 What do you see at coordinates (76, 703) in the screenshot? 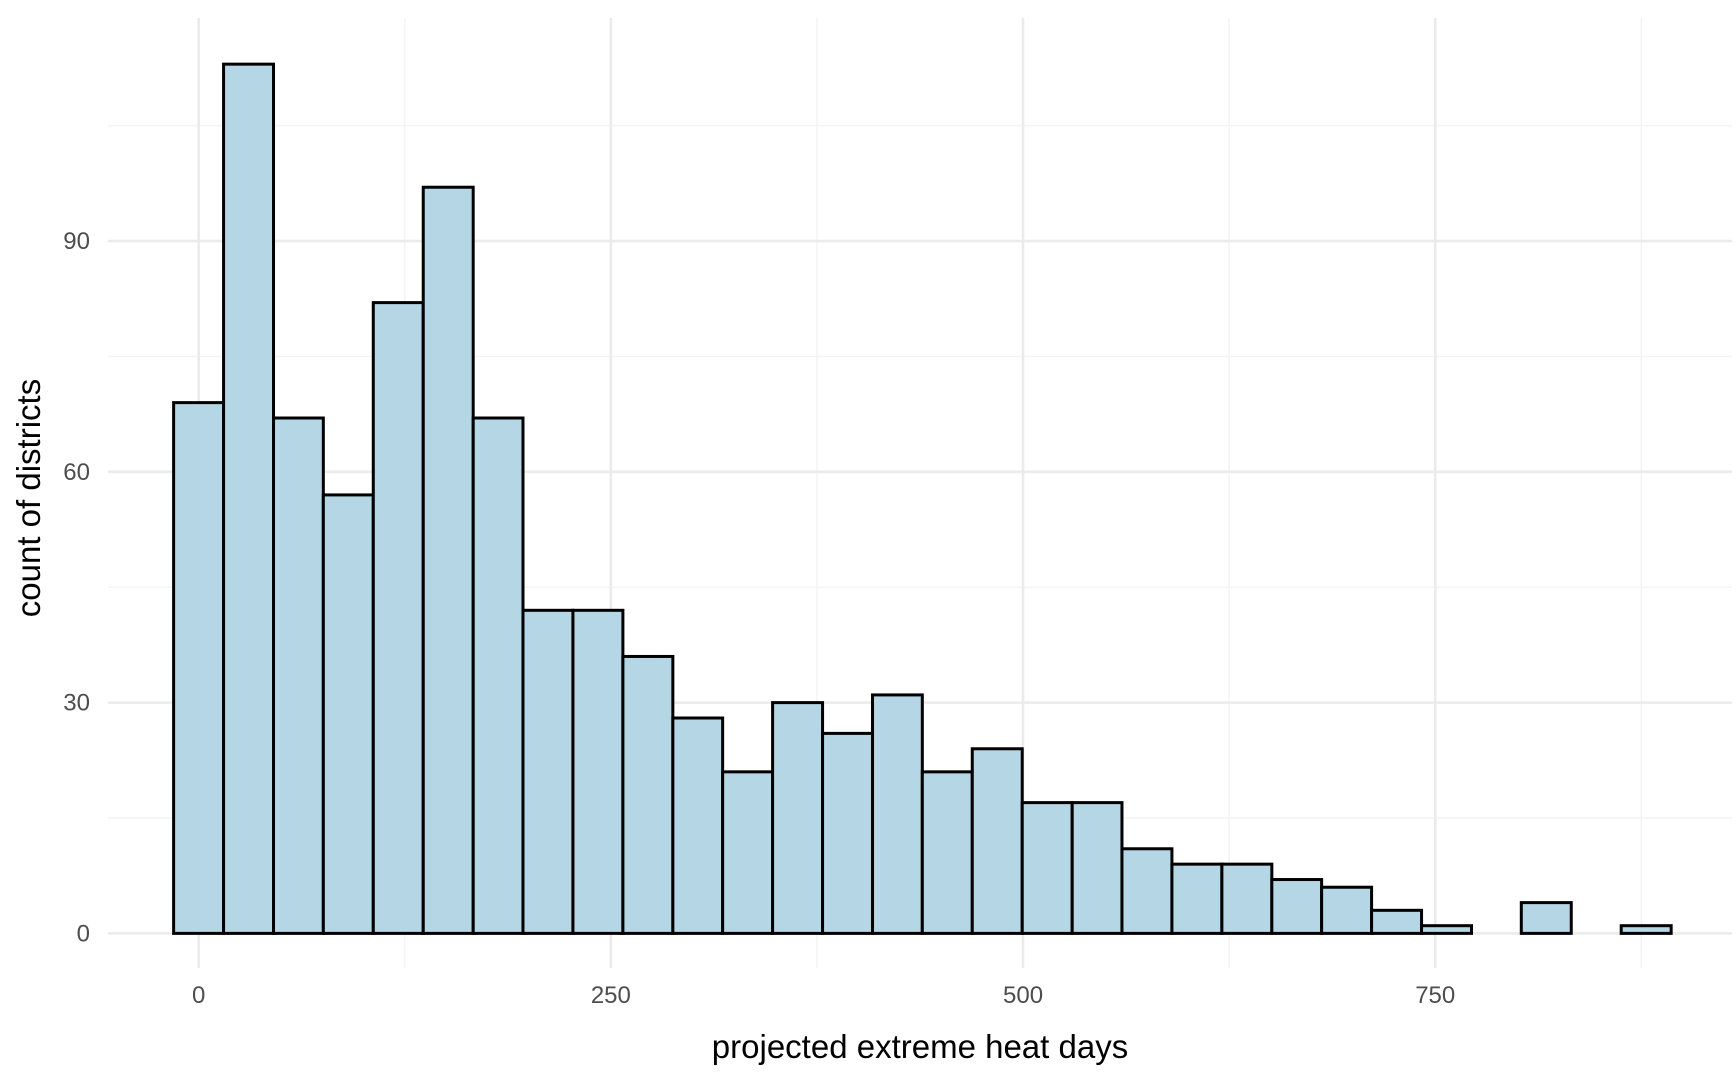
I see `y-tick-label-1: 30` at bounding box center [76, 703].